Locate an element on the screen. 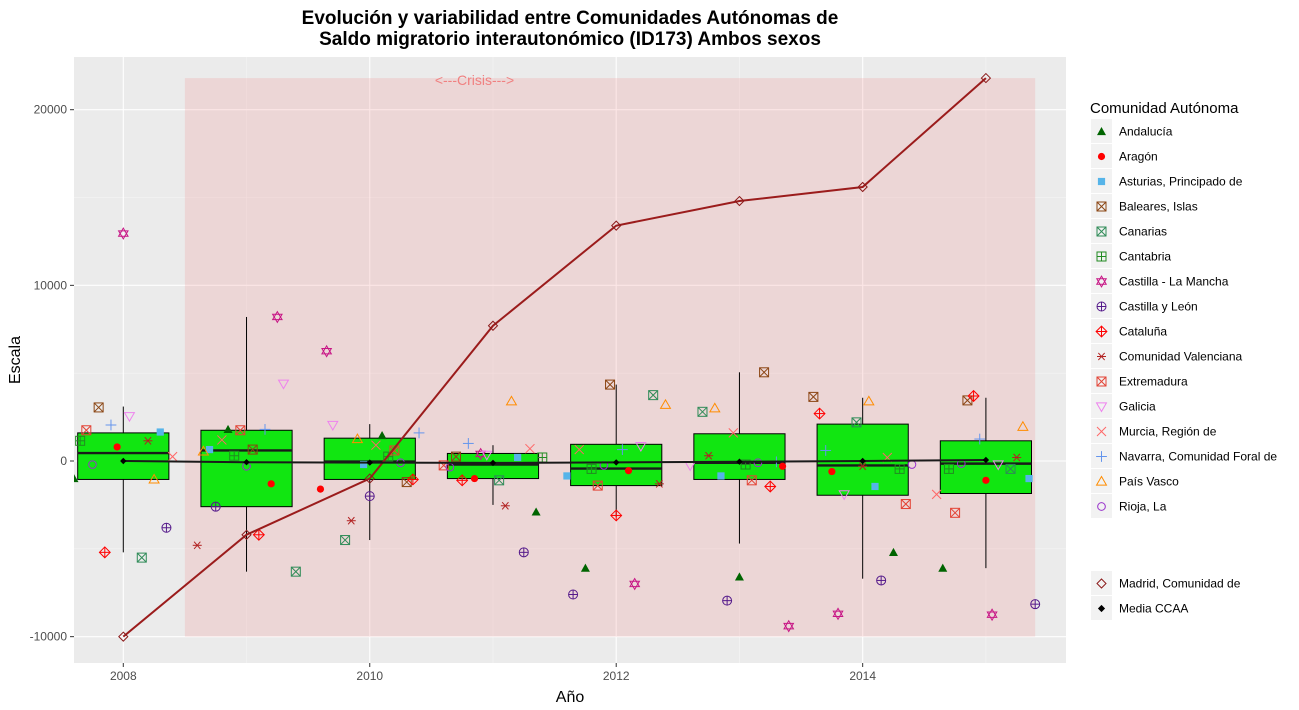  x-axis-label: Año is located at coordinates (570, 697).